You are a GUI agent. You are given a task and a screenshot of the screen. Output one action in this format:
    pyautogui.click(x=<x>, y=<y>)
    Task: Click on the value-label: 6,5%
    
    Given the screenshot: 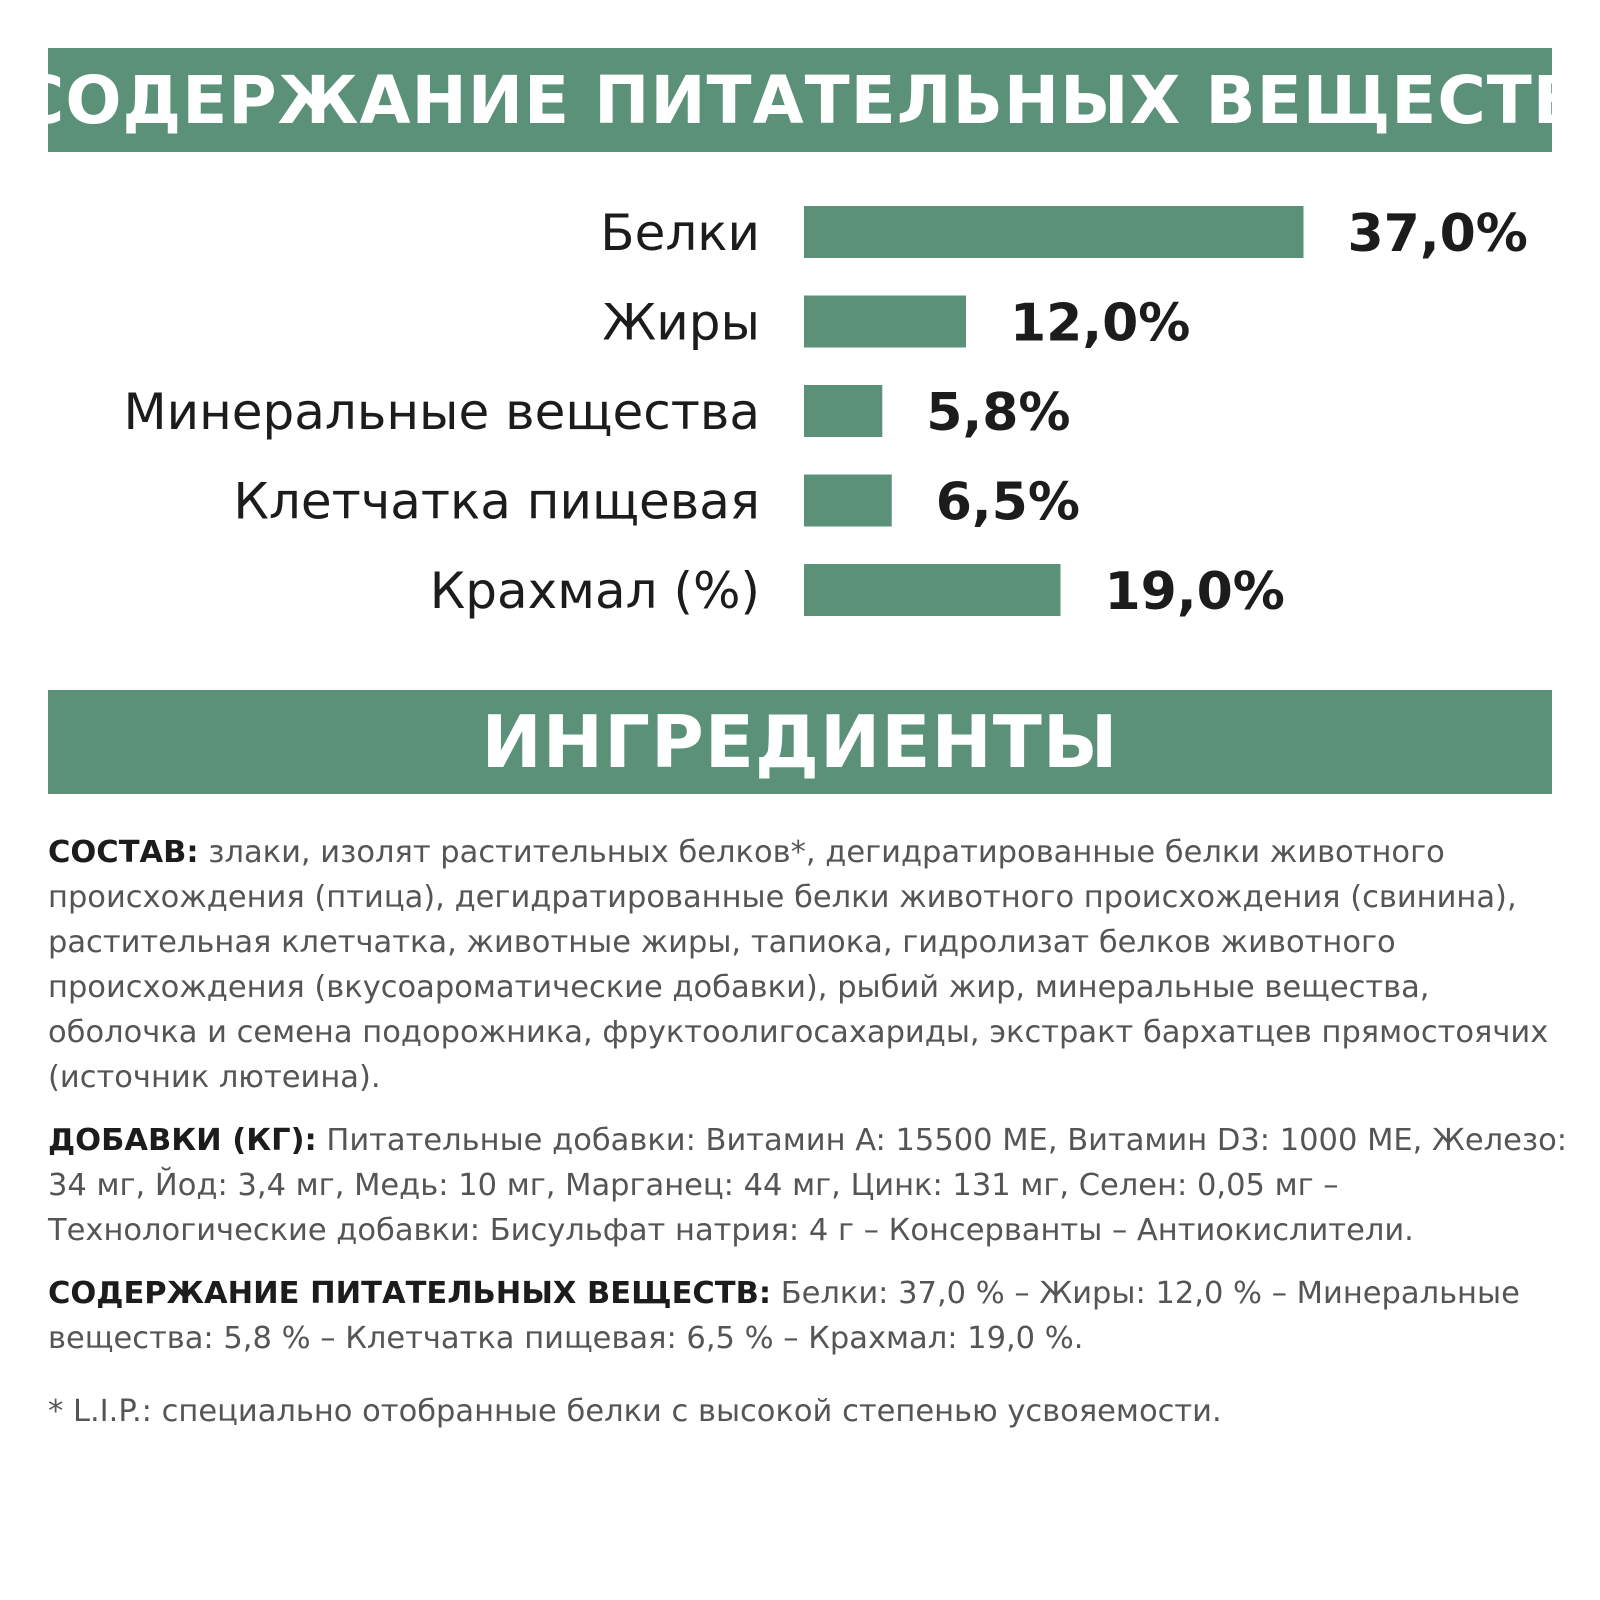 What is the action you would take?
    pyautogui.click(x=1008, y=503)
    